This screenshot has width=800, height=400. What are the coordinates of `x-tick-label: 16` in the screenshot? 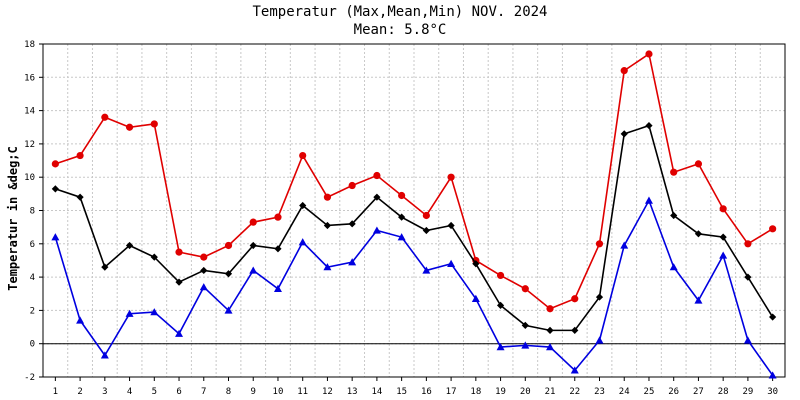 It's located at (426, 392).